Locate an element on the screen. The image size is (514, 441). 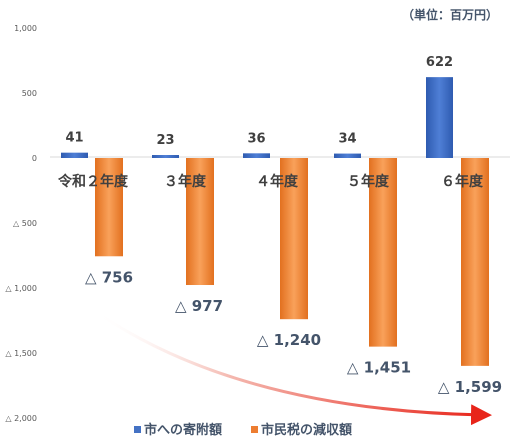
data-label-tax-loss: △ 756 is located at coordinates (109, 277).